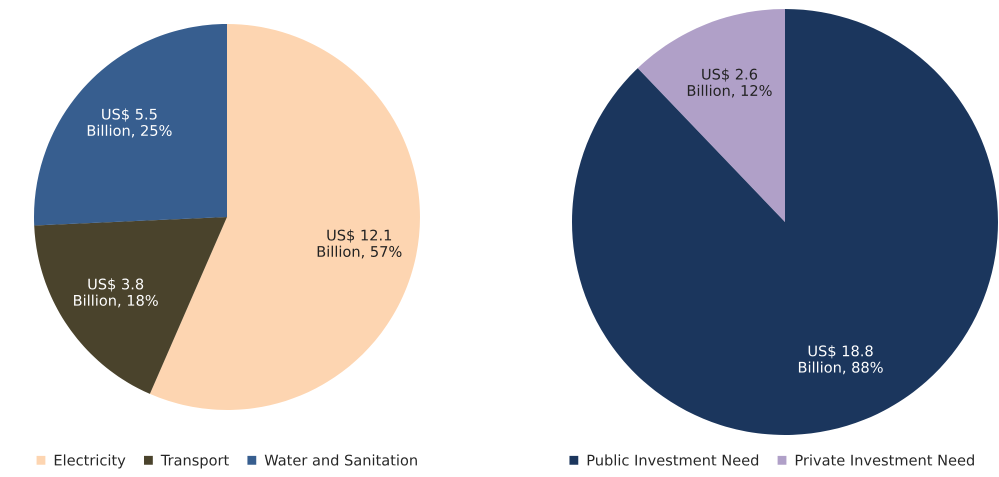 The height and width of the screenshot is (477, 999). I want to click on legend-label: Private Investment Need, so click(885, 460).